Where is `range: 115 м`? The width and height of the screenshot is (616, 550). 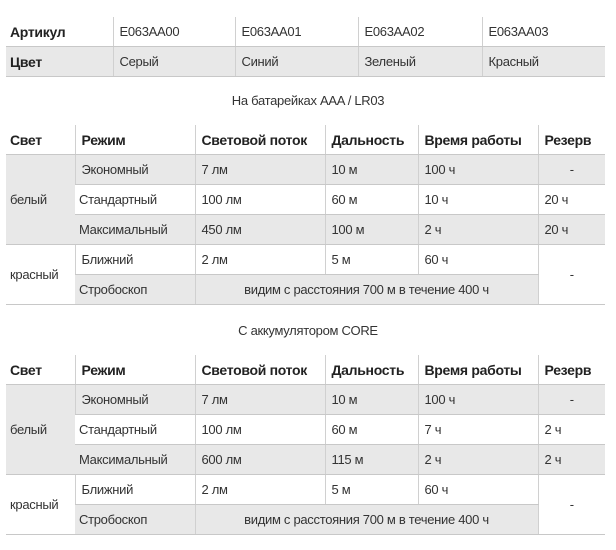 range: 115 м is located at coordinates (371, 459).